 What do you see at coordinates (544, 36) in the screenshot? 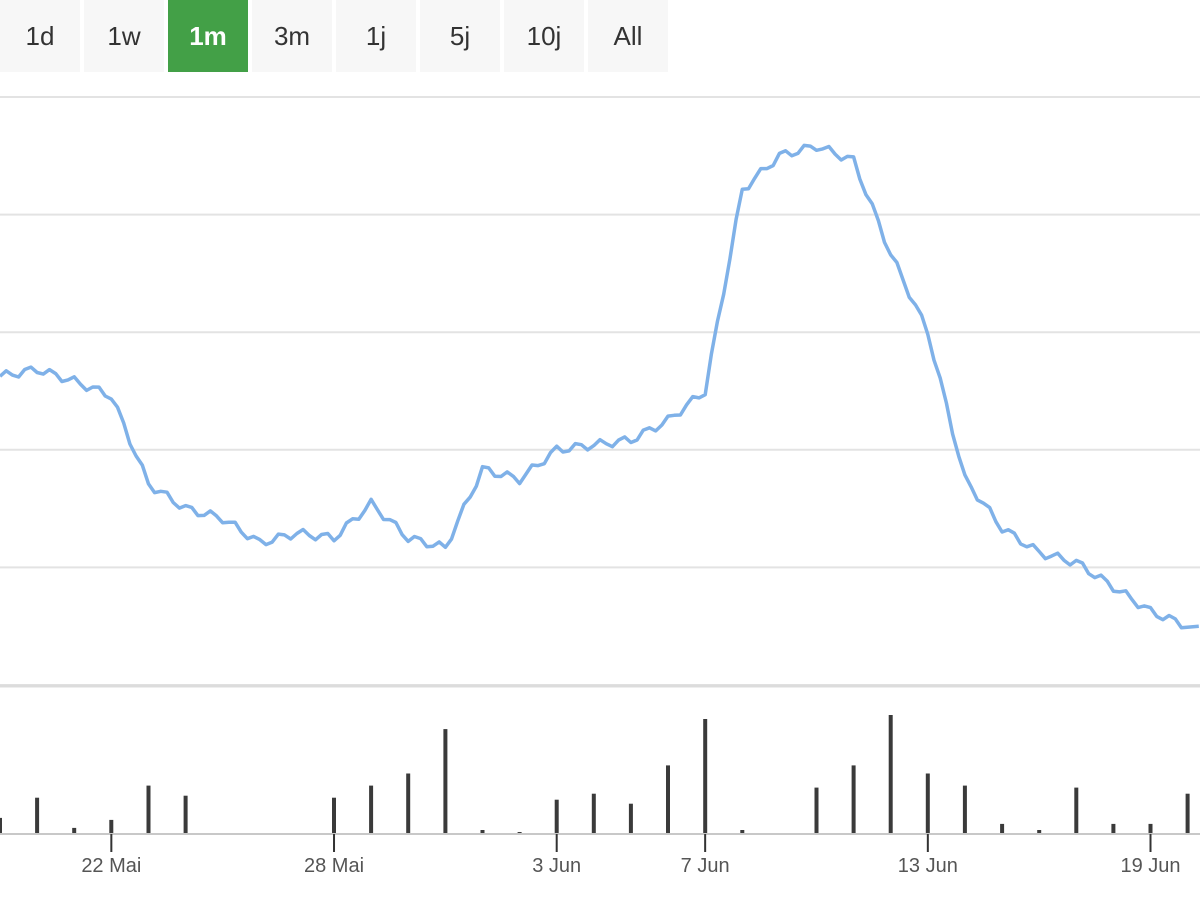
I see `range-button-10j: 10j` at bounding box center [544, 36].